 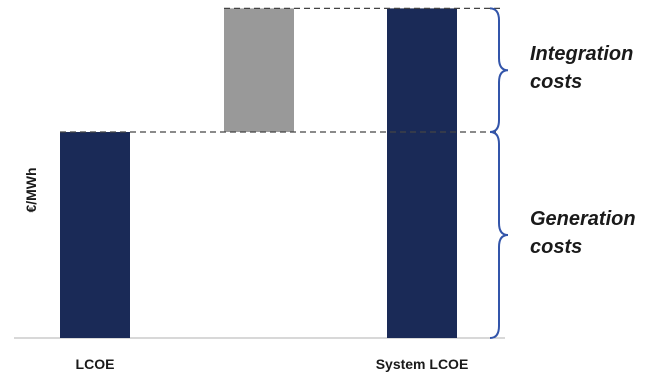 What do you see at coordinates (499, 235) in the screenshot?
I see `brace-generation` at bounding box center [499, 235].